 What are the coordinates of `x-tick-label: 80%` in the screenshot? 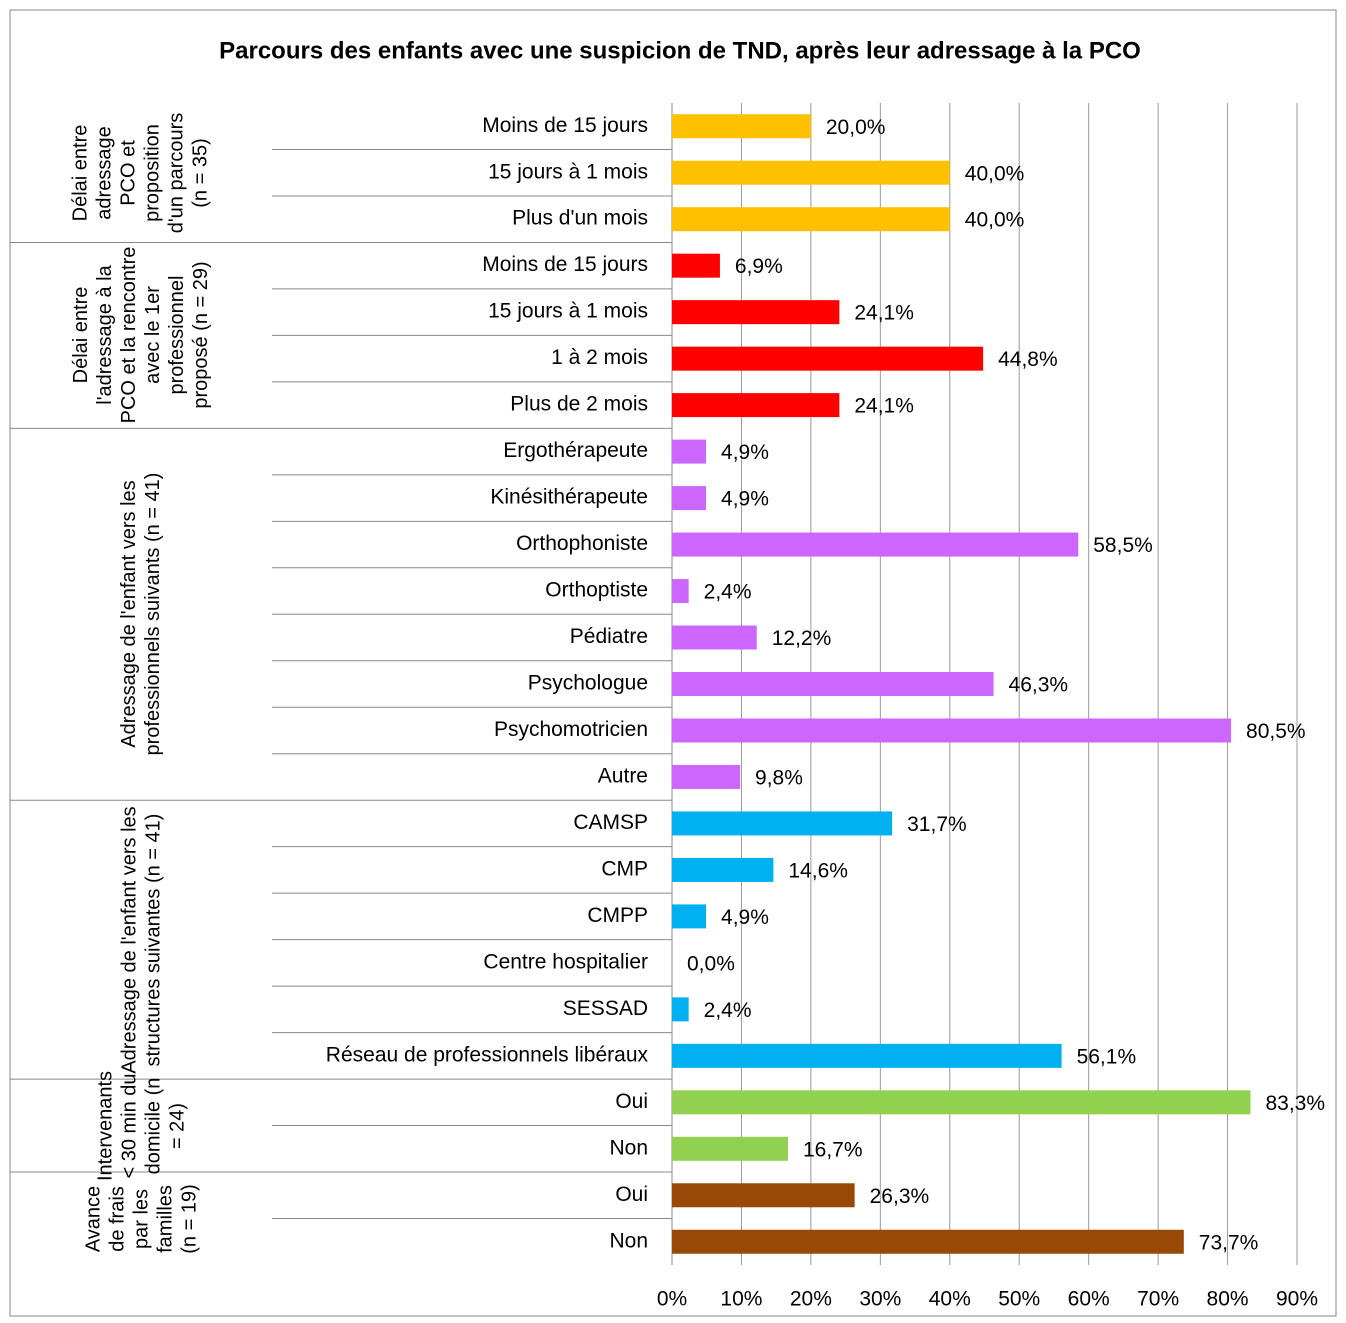 It's located at (1228, 1299).